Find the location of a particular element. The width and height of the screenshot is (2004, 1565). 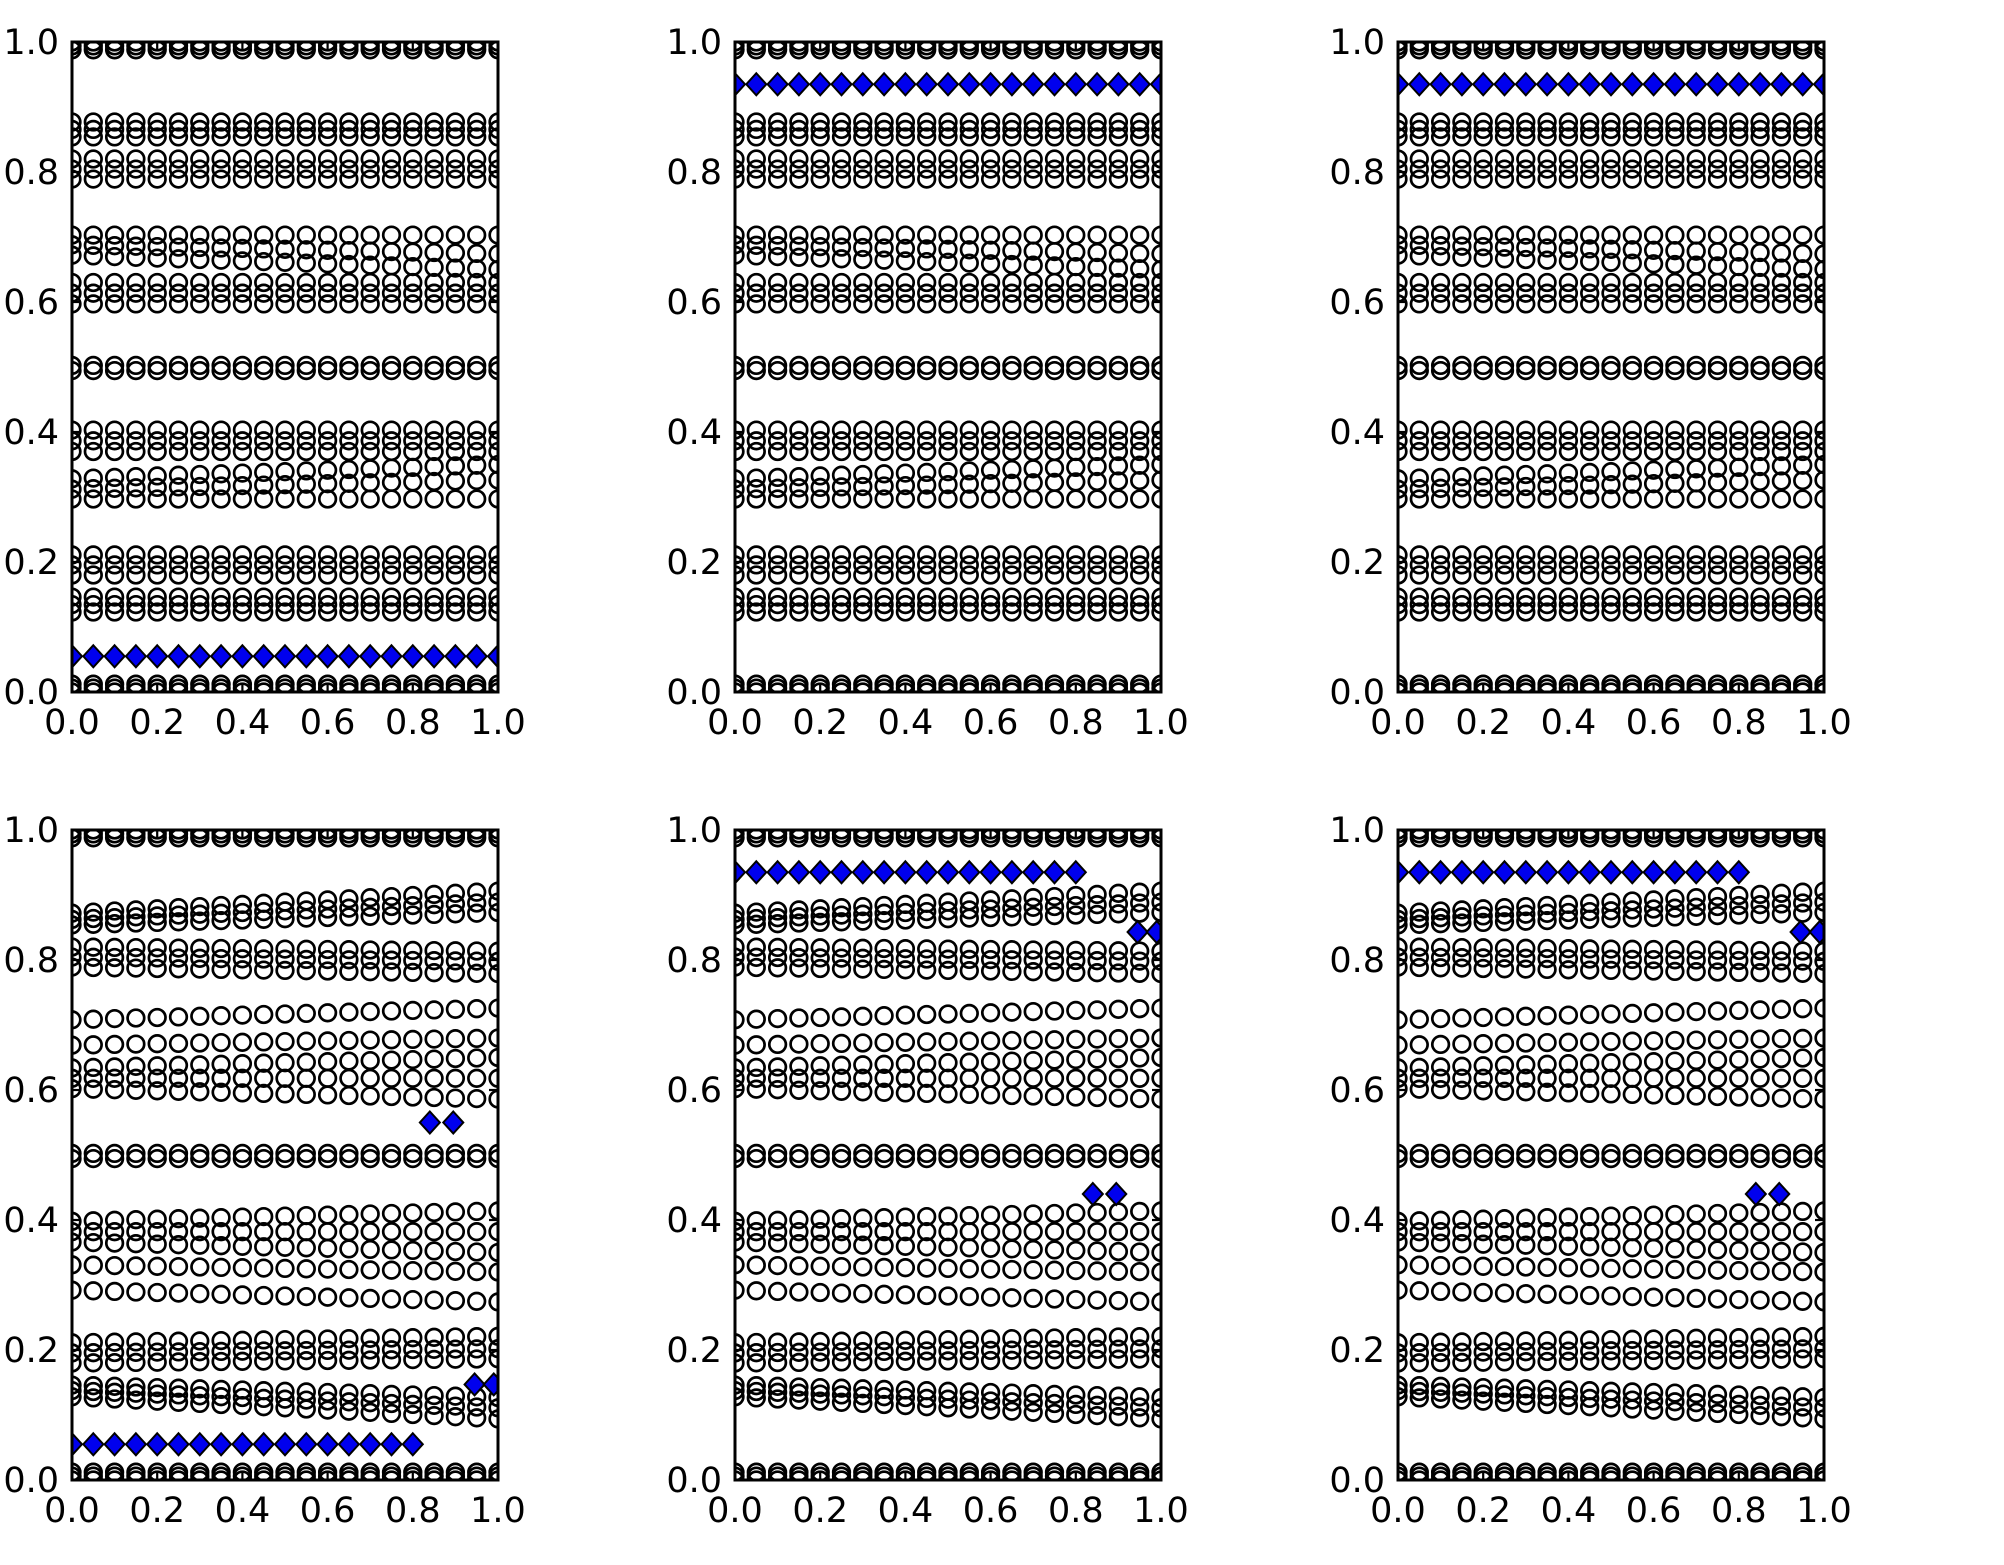

x-tick-label: 0.2 is located at coordinates (1483, 1511).